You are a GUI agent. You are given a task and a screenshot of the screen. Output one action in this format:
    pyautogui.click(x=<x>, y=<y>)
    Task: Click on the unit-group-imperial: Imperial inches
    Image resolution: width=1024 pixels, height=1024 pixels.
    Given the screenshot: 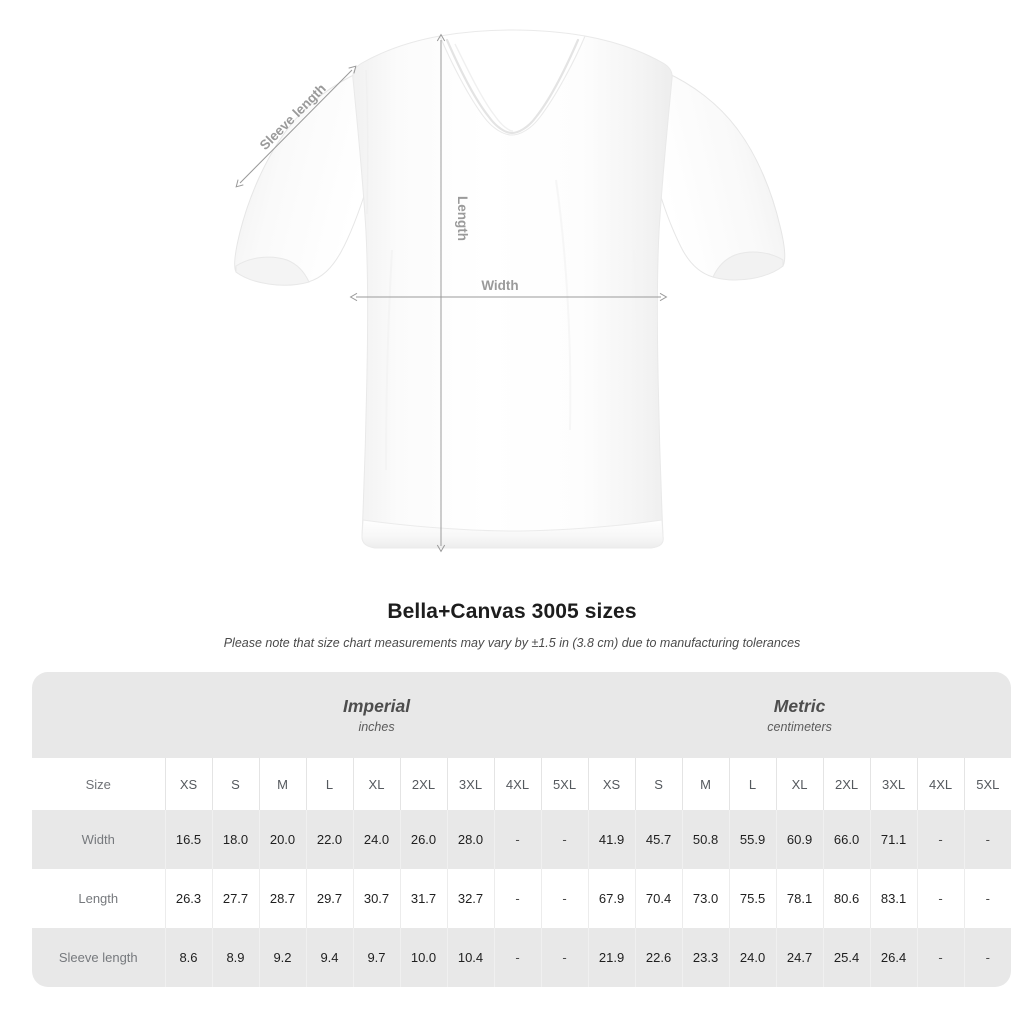 What is the action you would take?
    pyautogui.click(x=377, y=715)
    